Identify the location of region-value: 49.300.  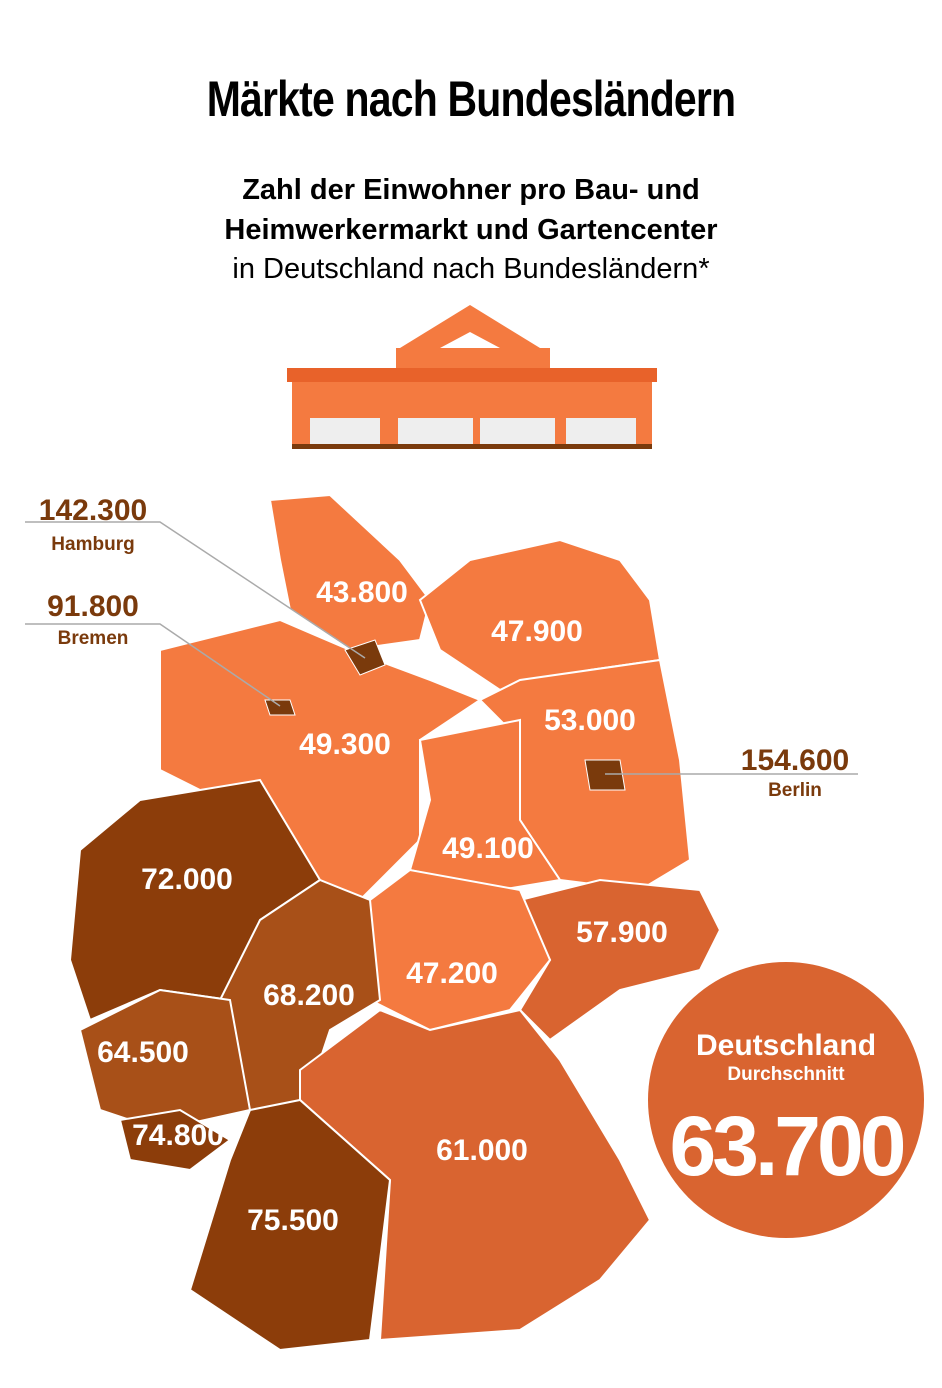
(345, 744).